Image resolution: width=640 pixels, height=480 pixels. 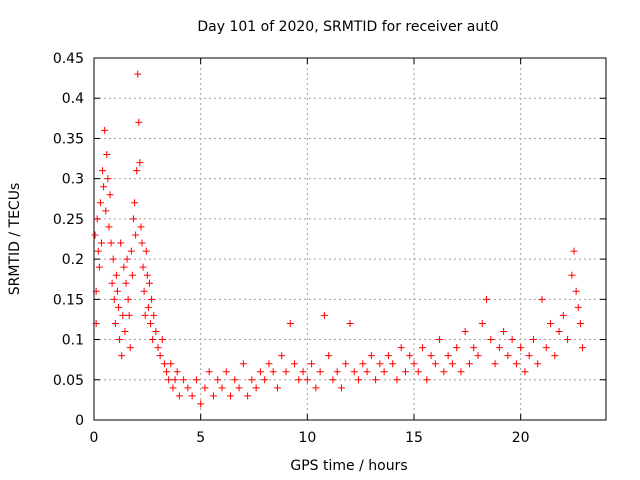 I want to click on x-axis-label: GPS time / hours, so click(x=348, y=466).